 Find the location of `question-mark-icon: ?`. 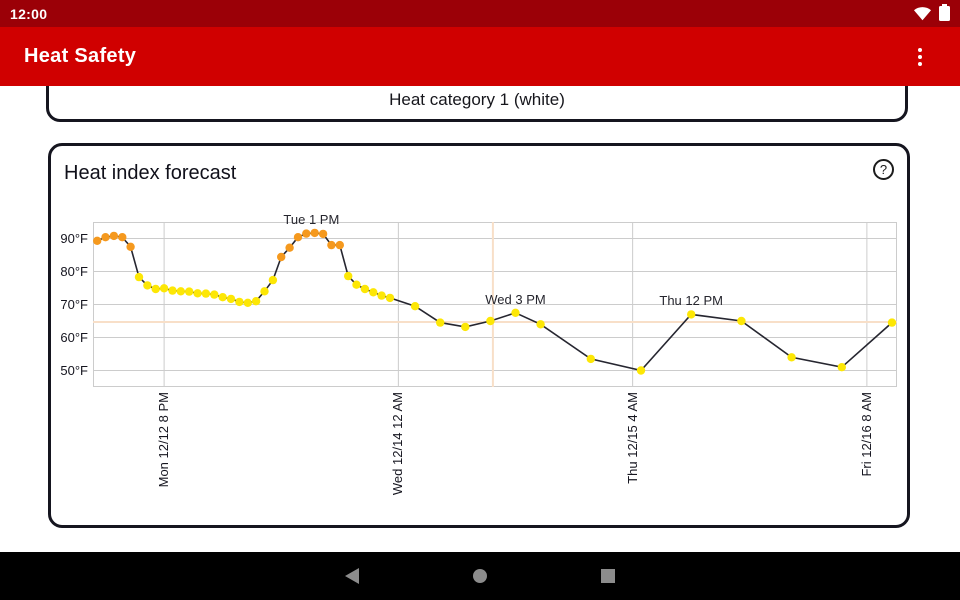

question-mark-icon: ? is located at coordinates (883, 169).